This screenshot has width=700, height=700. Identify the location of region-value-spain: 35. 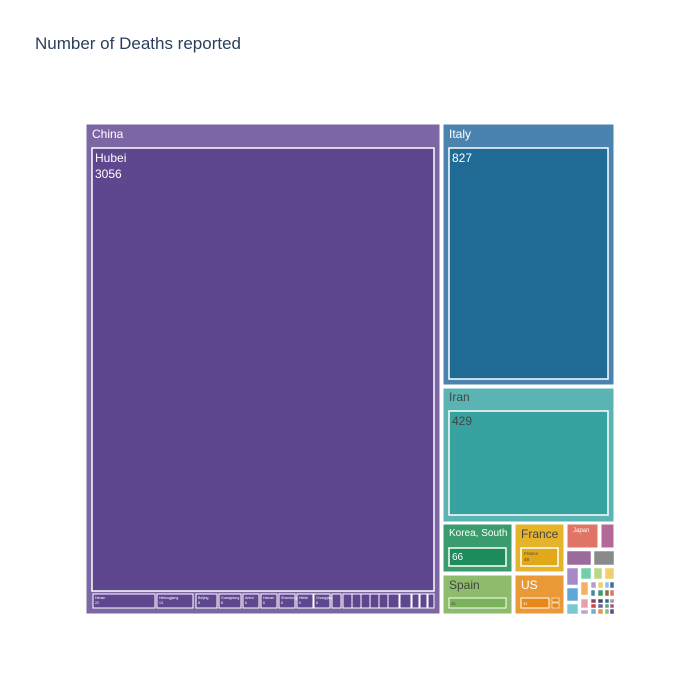
(453, 603).